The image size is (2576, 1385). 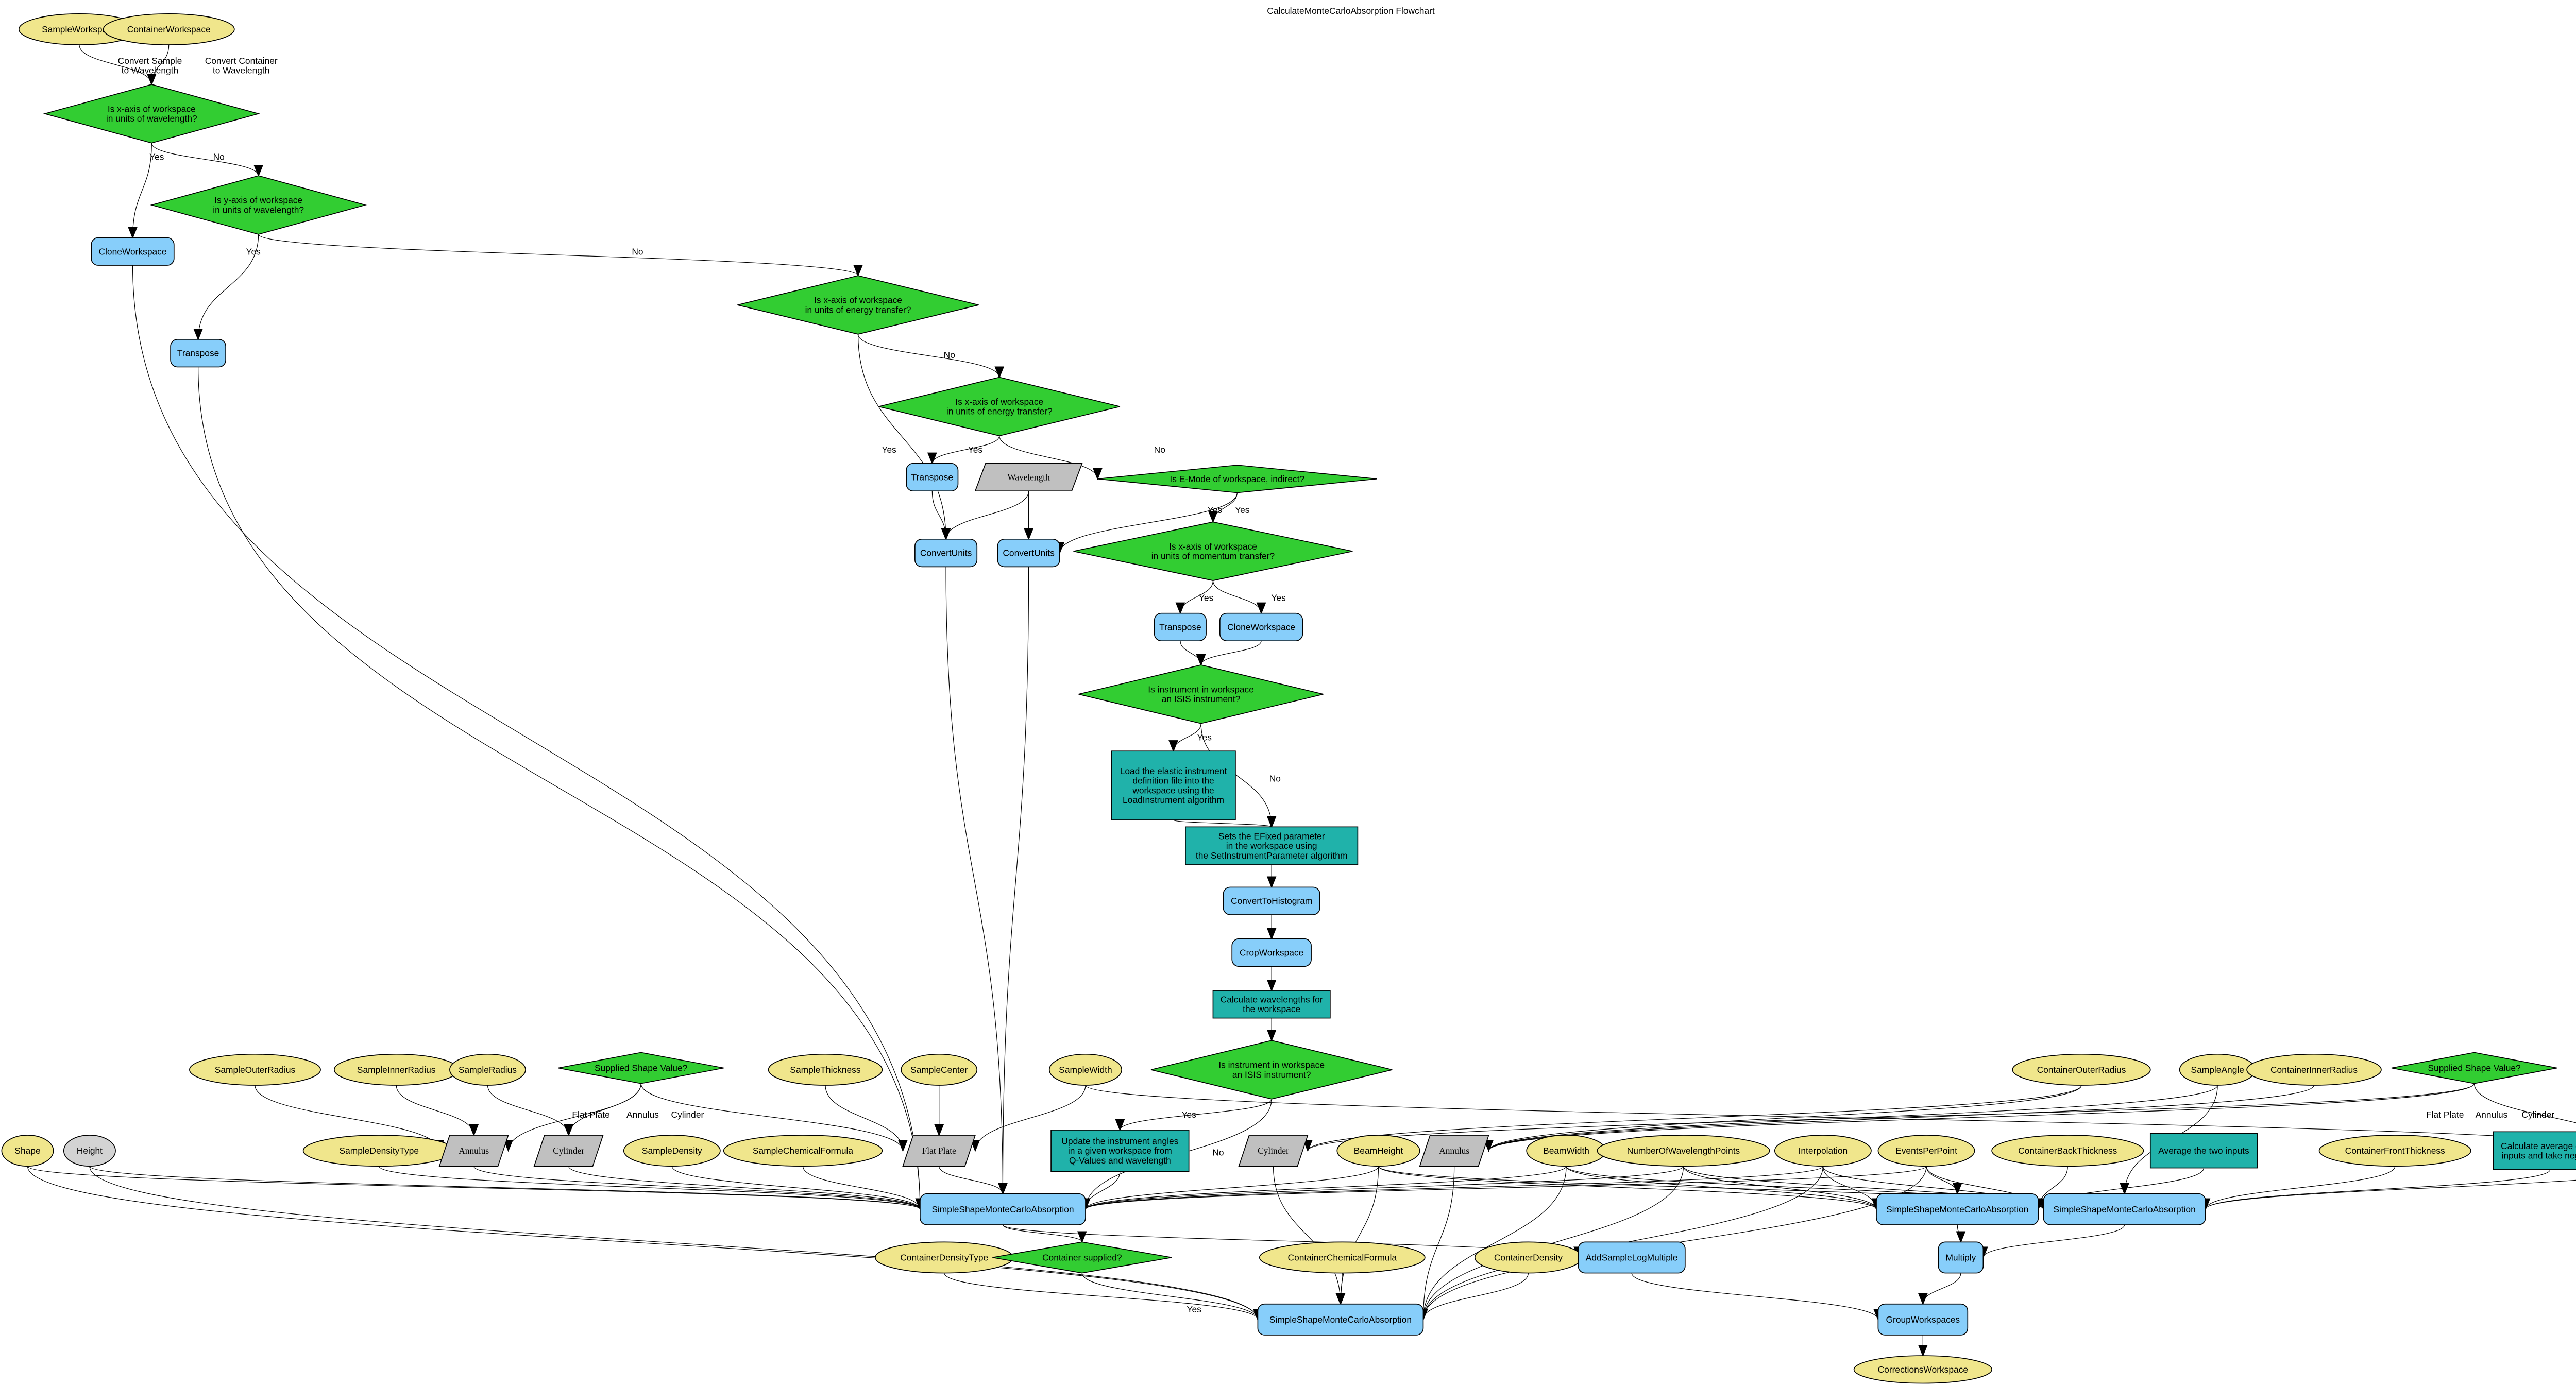 What do you see at coordinates (255, 1069) in the screenshot?
I see `node-sor: SampleOuterRadius` at bounding box center [255, 1069].